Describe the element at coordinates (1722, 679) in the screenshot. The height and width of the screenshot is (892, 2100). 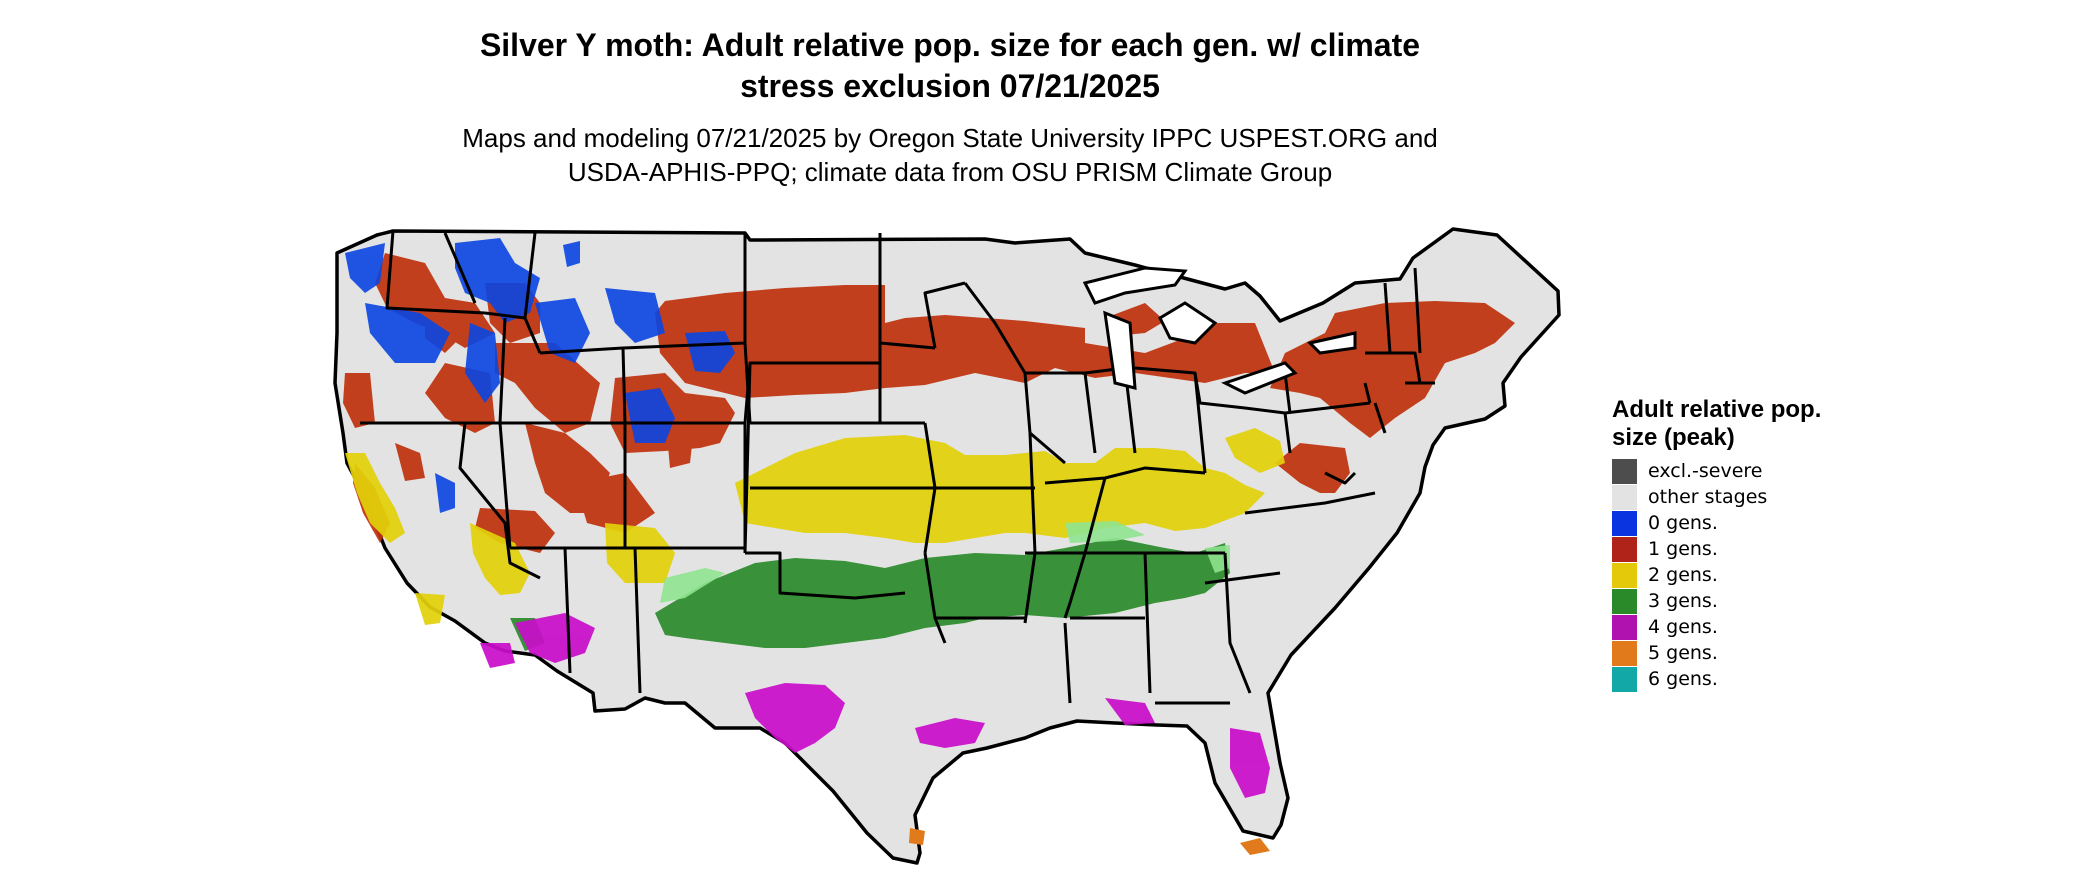
I see `legend-item: 6 gens.` at that location.